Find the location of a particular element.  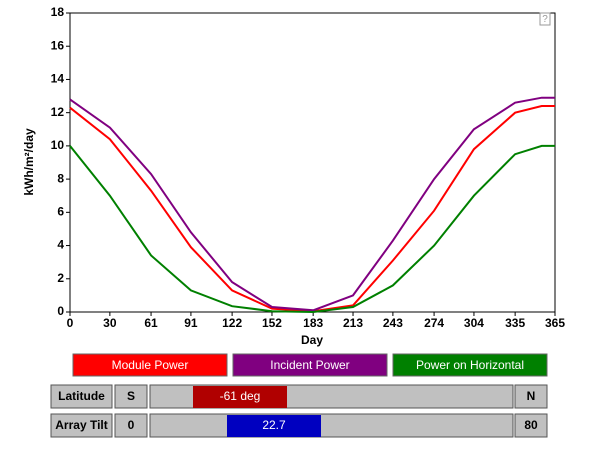

legend-label: Module Power is located at coordinates (150, 365).